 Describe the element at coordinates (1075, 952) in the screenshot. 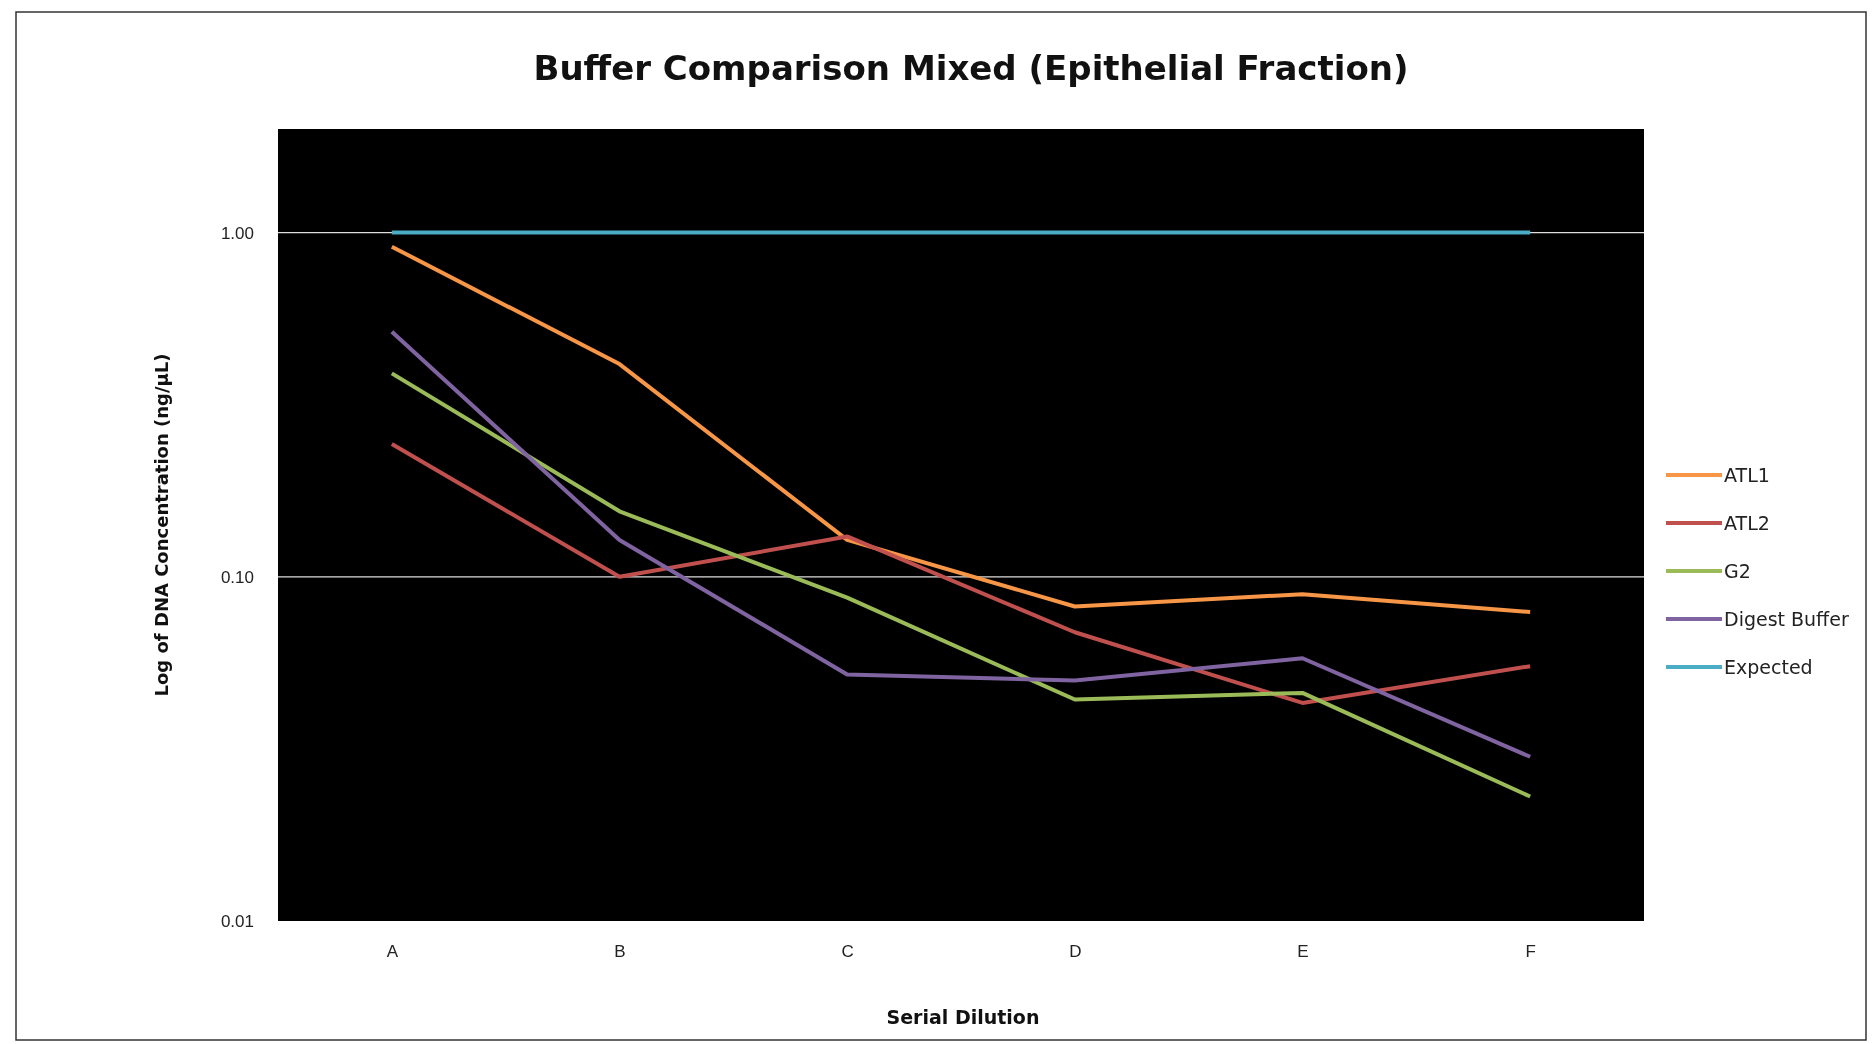

I see `x-tick-label: D` at that location.